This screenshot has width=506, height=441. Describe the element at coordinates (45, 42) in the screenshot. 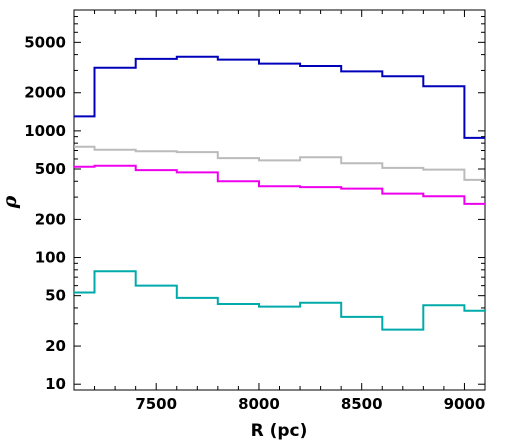

I see `y-tick-label: 5000` at that location.